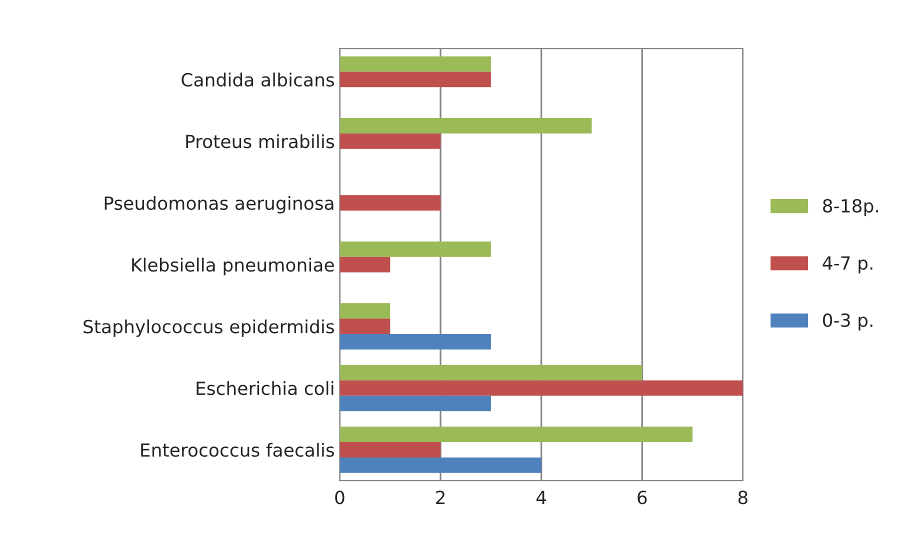 The width and height of the screenshot is (906, 540). I want to click on x-tick-label: 8, so click(743, 497).